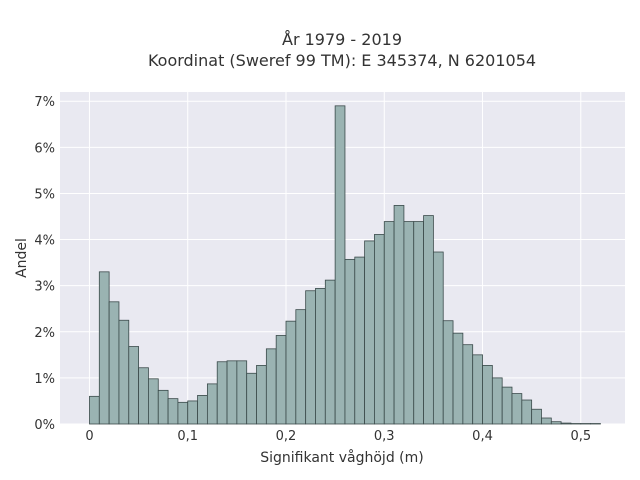 The image size is (640, 480). What do you see at coordinates (44, 379) in the screenshot?
I see `y-tick-label: 1%` at bounding box center [44, 379].